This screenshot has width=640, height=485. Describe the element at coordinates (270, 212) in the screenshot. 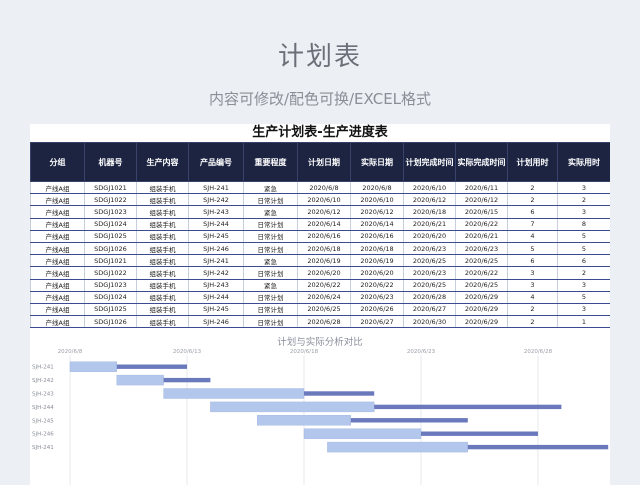

I see `table-cell: 紧急` at that location.